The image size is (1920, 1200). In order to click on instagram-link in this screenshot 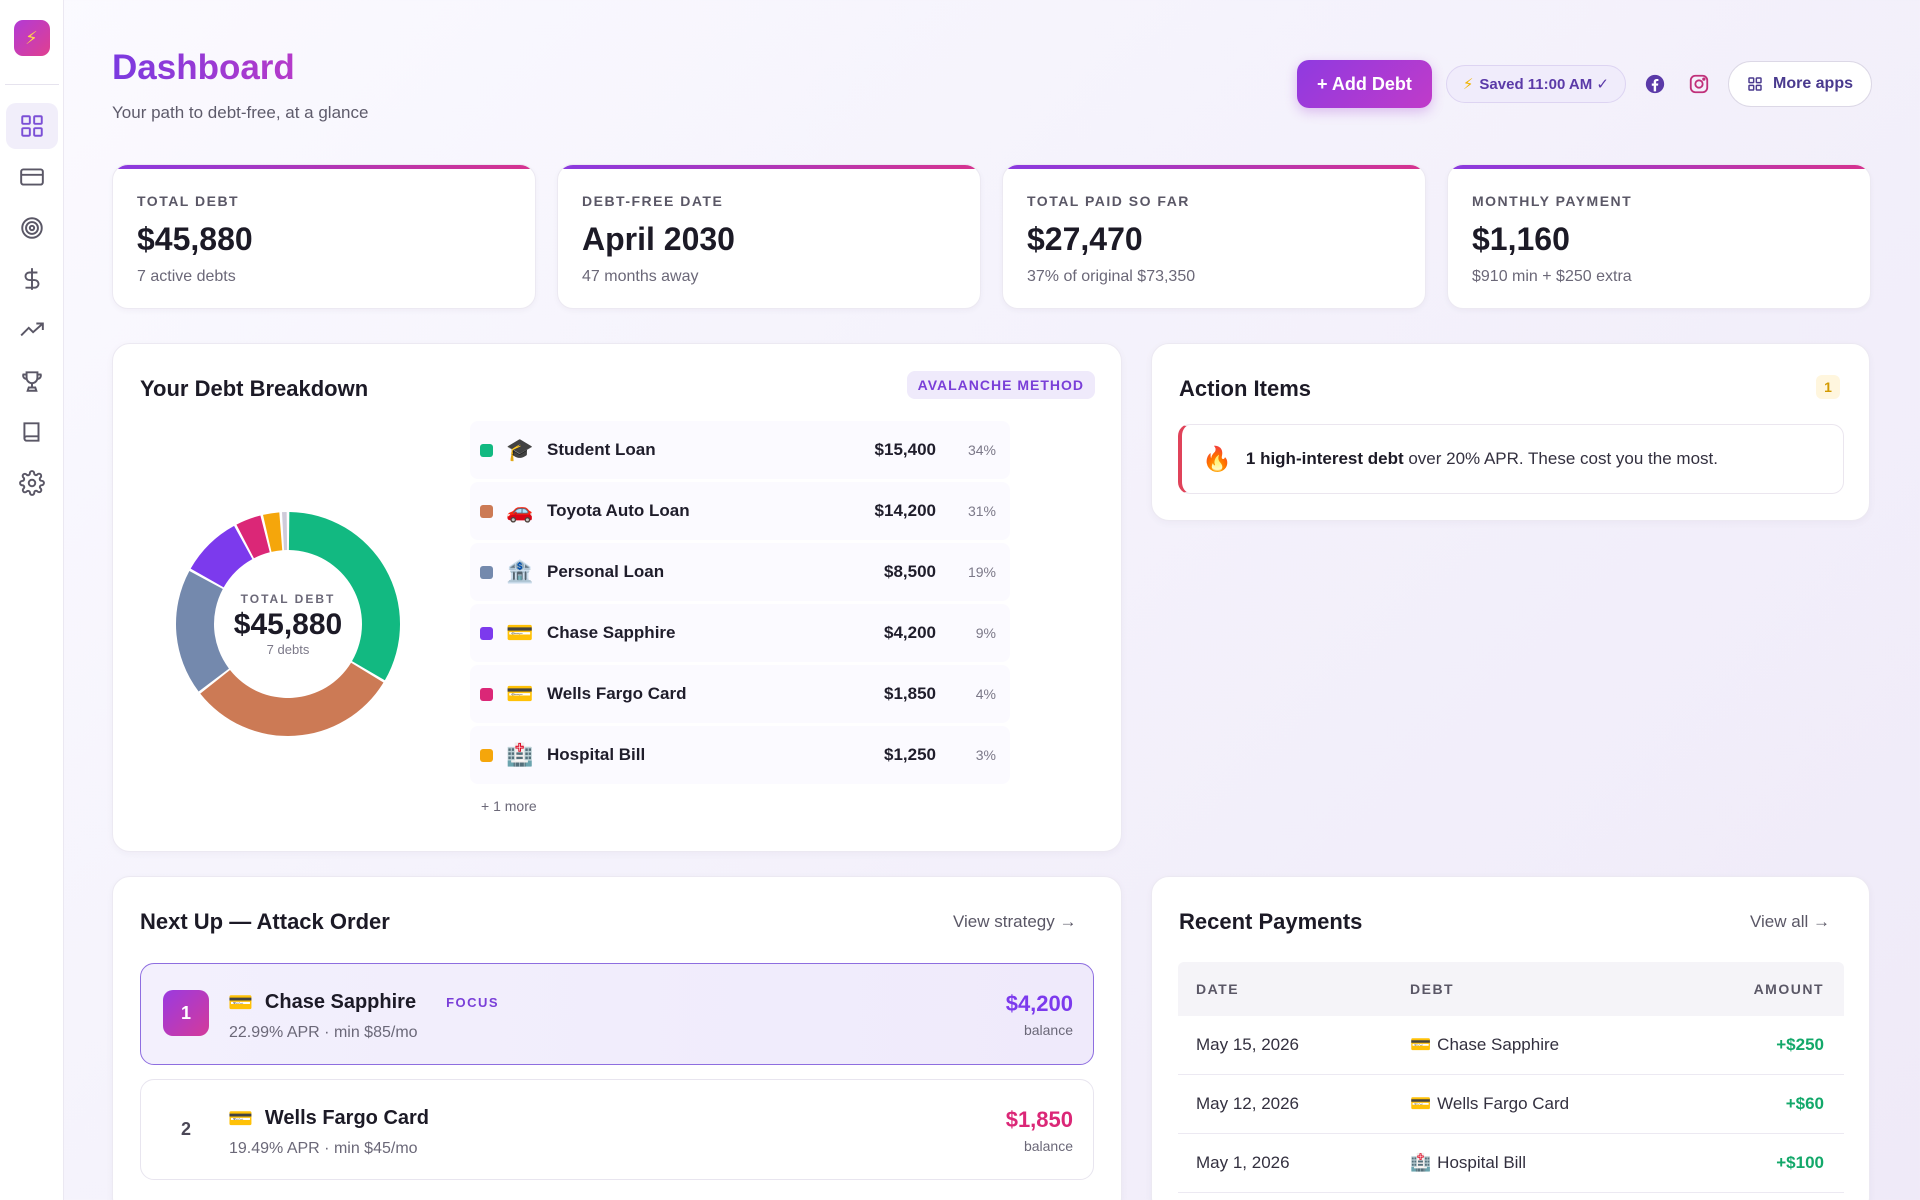, I will do `click(1699, 84)`.